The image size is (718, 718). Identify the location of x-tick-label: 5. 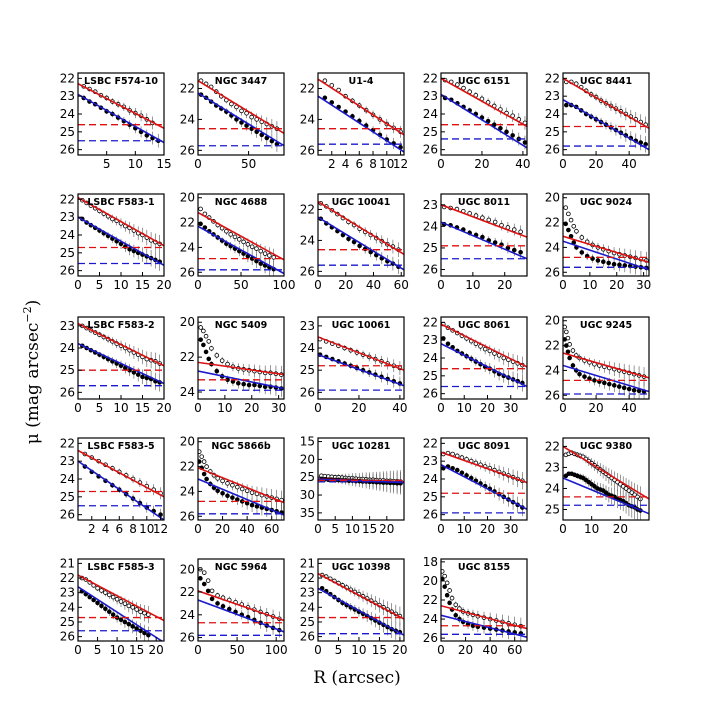
(100, 408).